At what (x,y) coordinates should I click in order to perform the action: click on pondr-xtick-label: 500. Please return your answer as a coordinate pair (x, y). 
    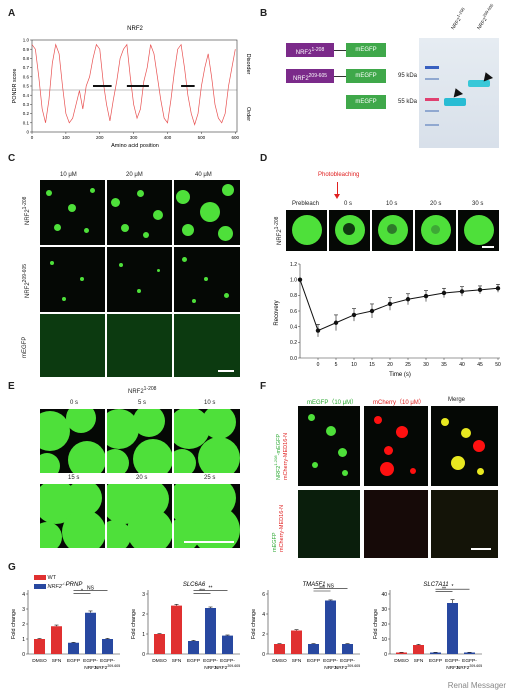
    Looking at the image, I should click on (202, 137).